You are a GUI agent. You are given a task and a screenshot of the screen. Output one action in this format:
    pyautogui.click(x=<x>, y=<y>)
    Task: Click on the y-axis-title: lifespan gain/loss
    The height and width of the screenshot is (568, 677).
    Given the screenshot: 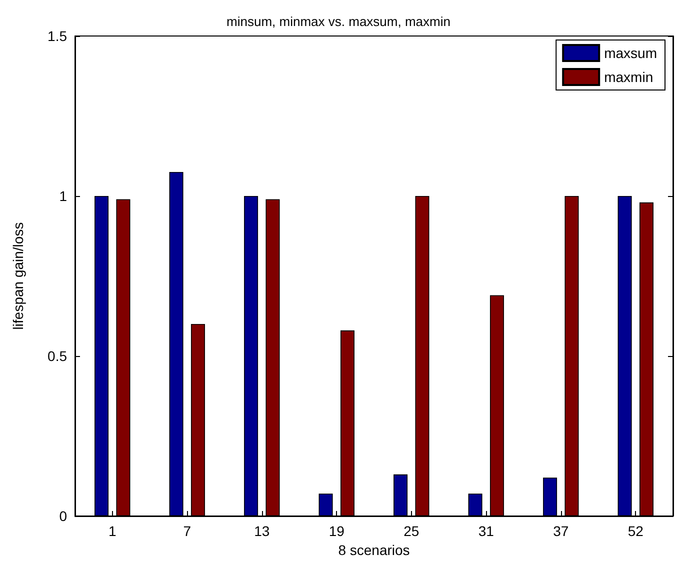 What is the action you would take?
    pyautogui.click(x=18, y=276)
    